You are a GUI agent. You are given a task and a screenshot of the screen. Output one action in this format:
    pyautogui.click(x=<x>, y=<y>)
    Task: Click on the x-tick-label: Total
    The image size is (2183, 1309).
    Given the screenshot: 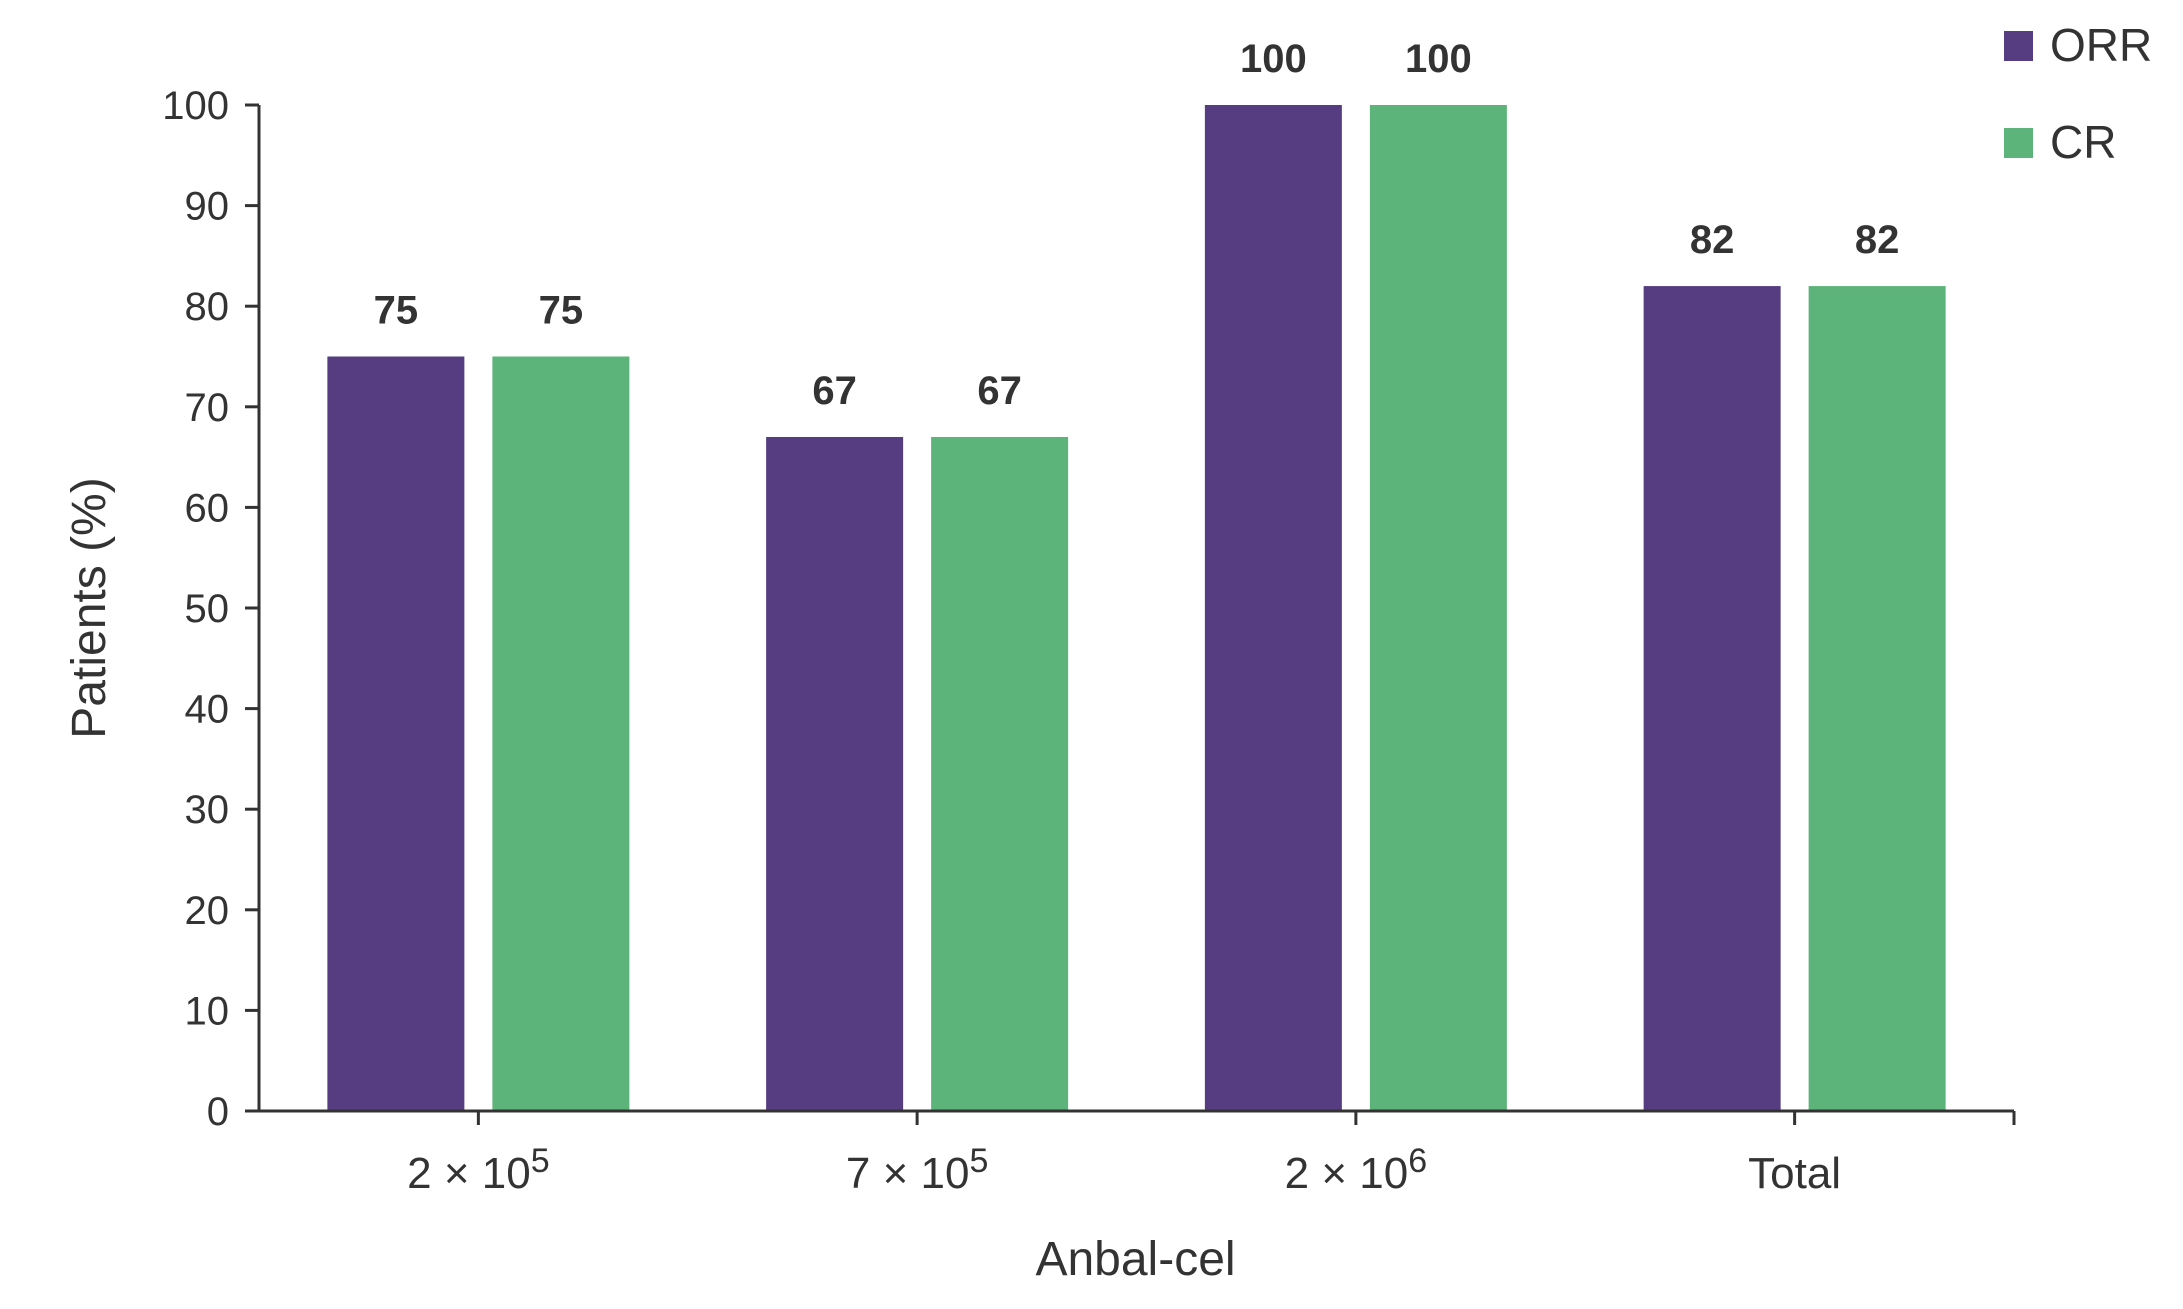 What is the action you would take?
    pyautogui.click(x=1794, y=1173)
    